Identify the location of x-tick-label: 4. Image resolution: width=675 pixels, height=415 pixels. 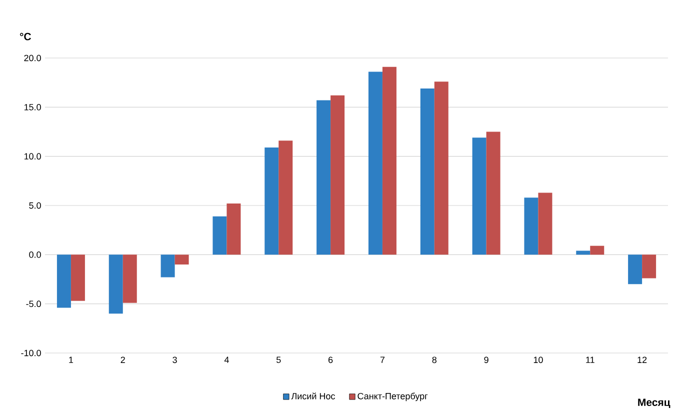
(226, 359).